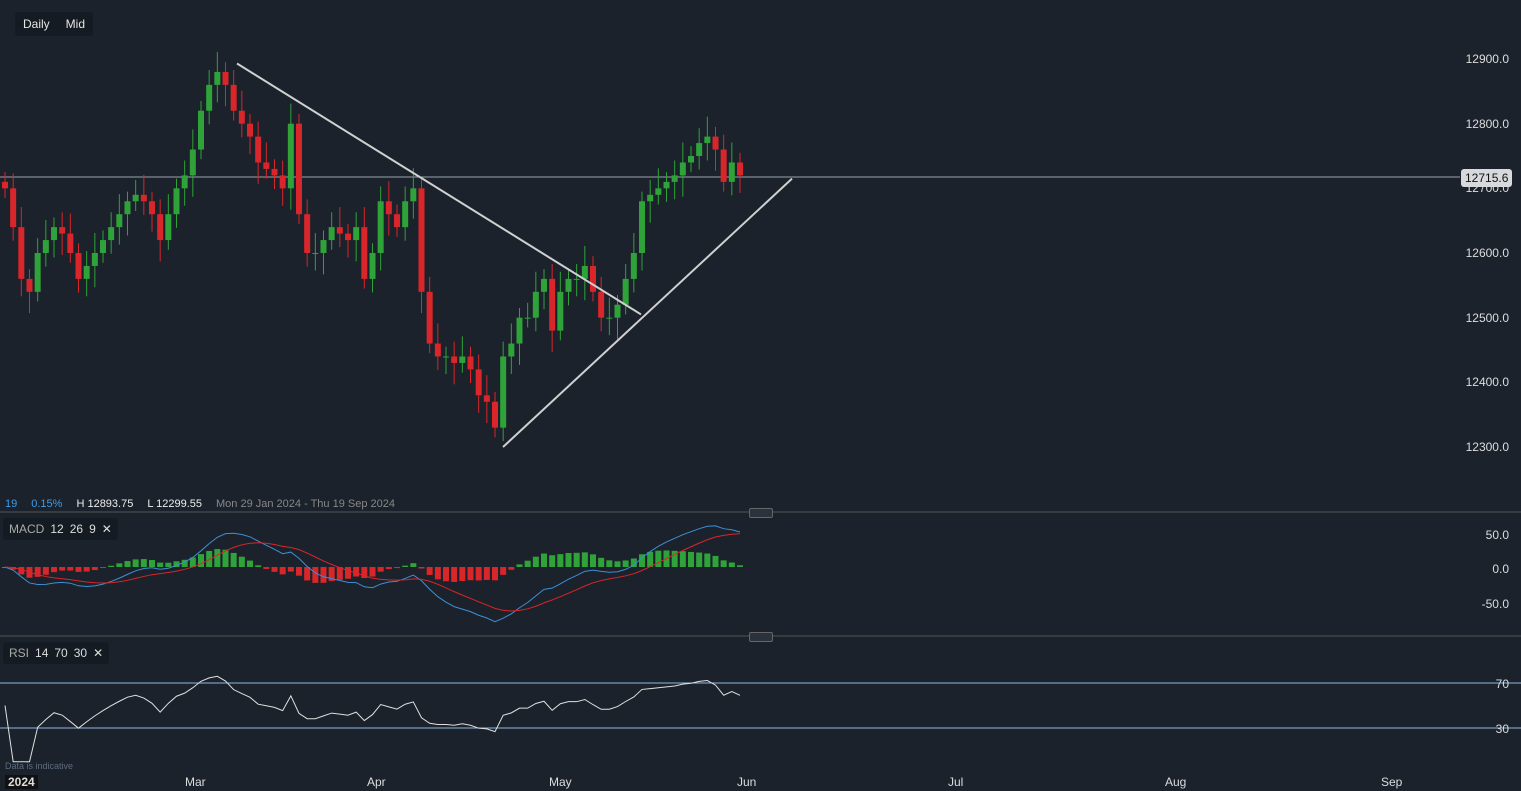  I want to click on rsi-p3: 30, so click(80, 653).